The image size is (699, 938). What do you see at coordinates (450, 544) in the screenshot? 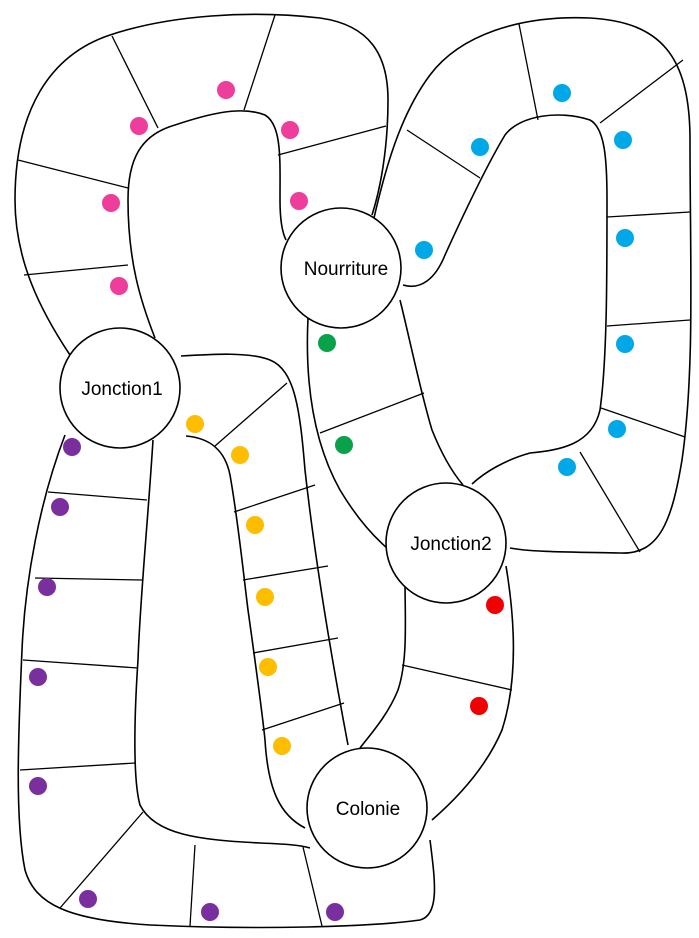
I see `node-jonction2-label: Jonction2` at bounding box center [450, 544].